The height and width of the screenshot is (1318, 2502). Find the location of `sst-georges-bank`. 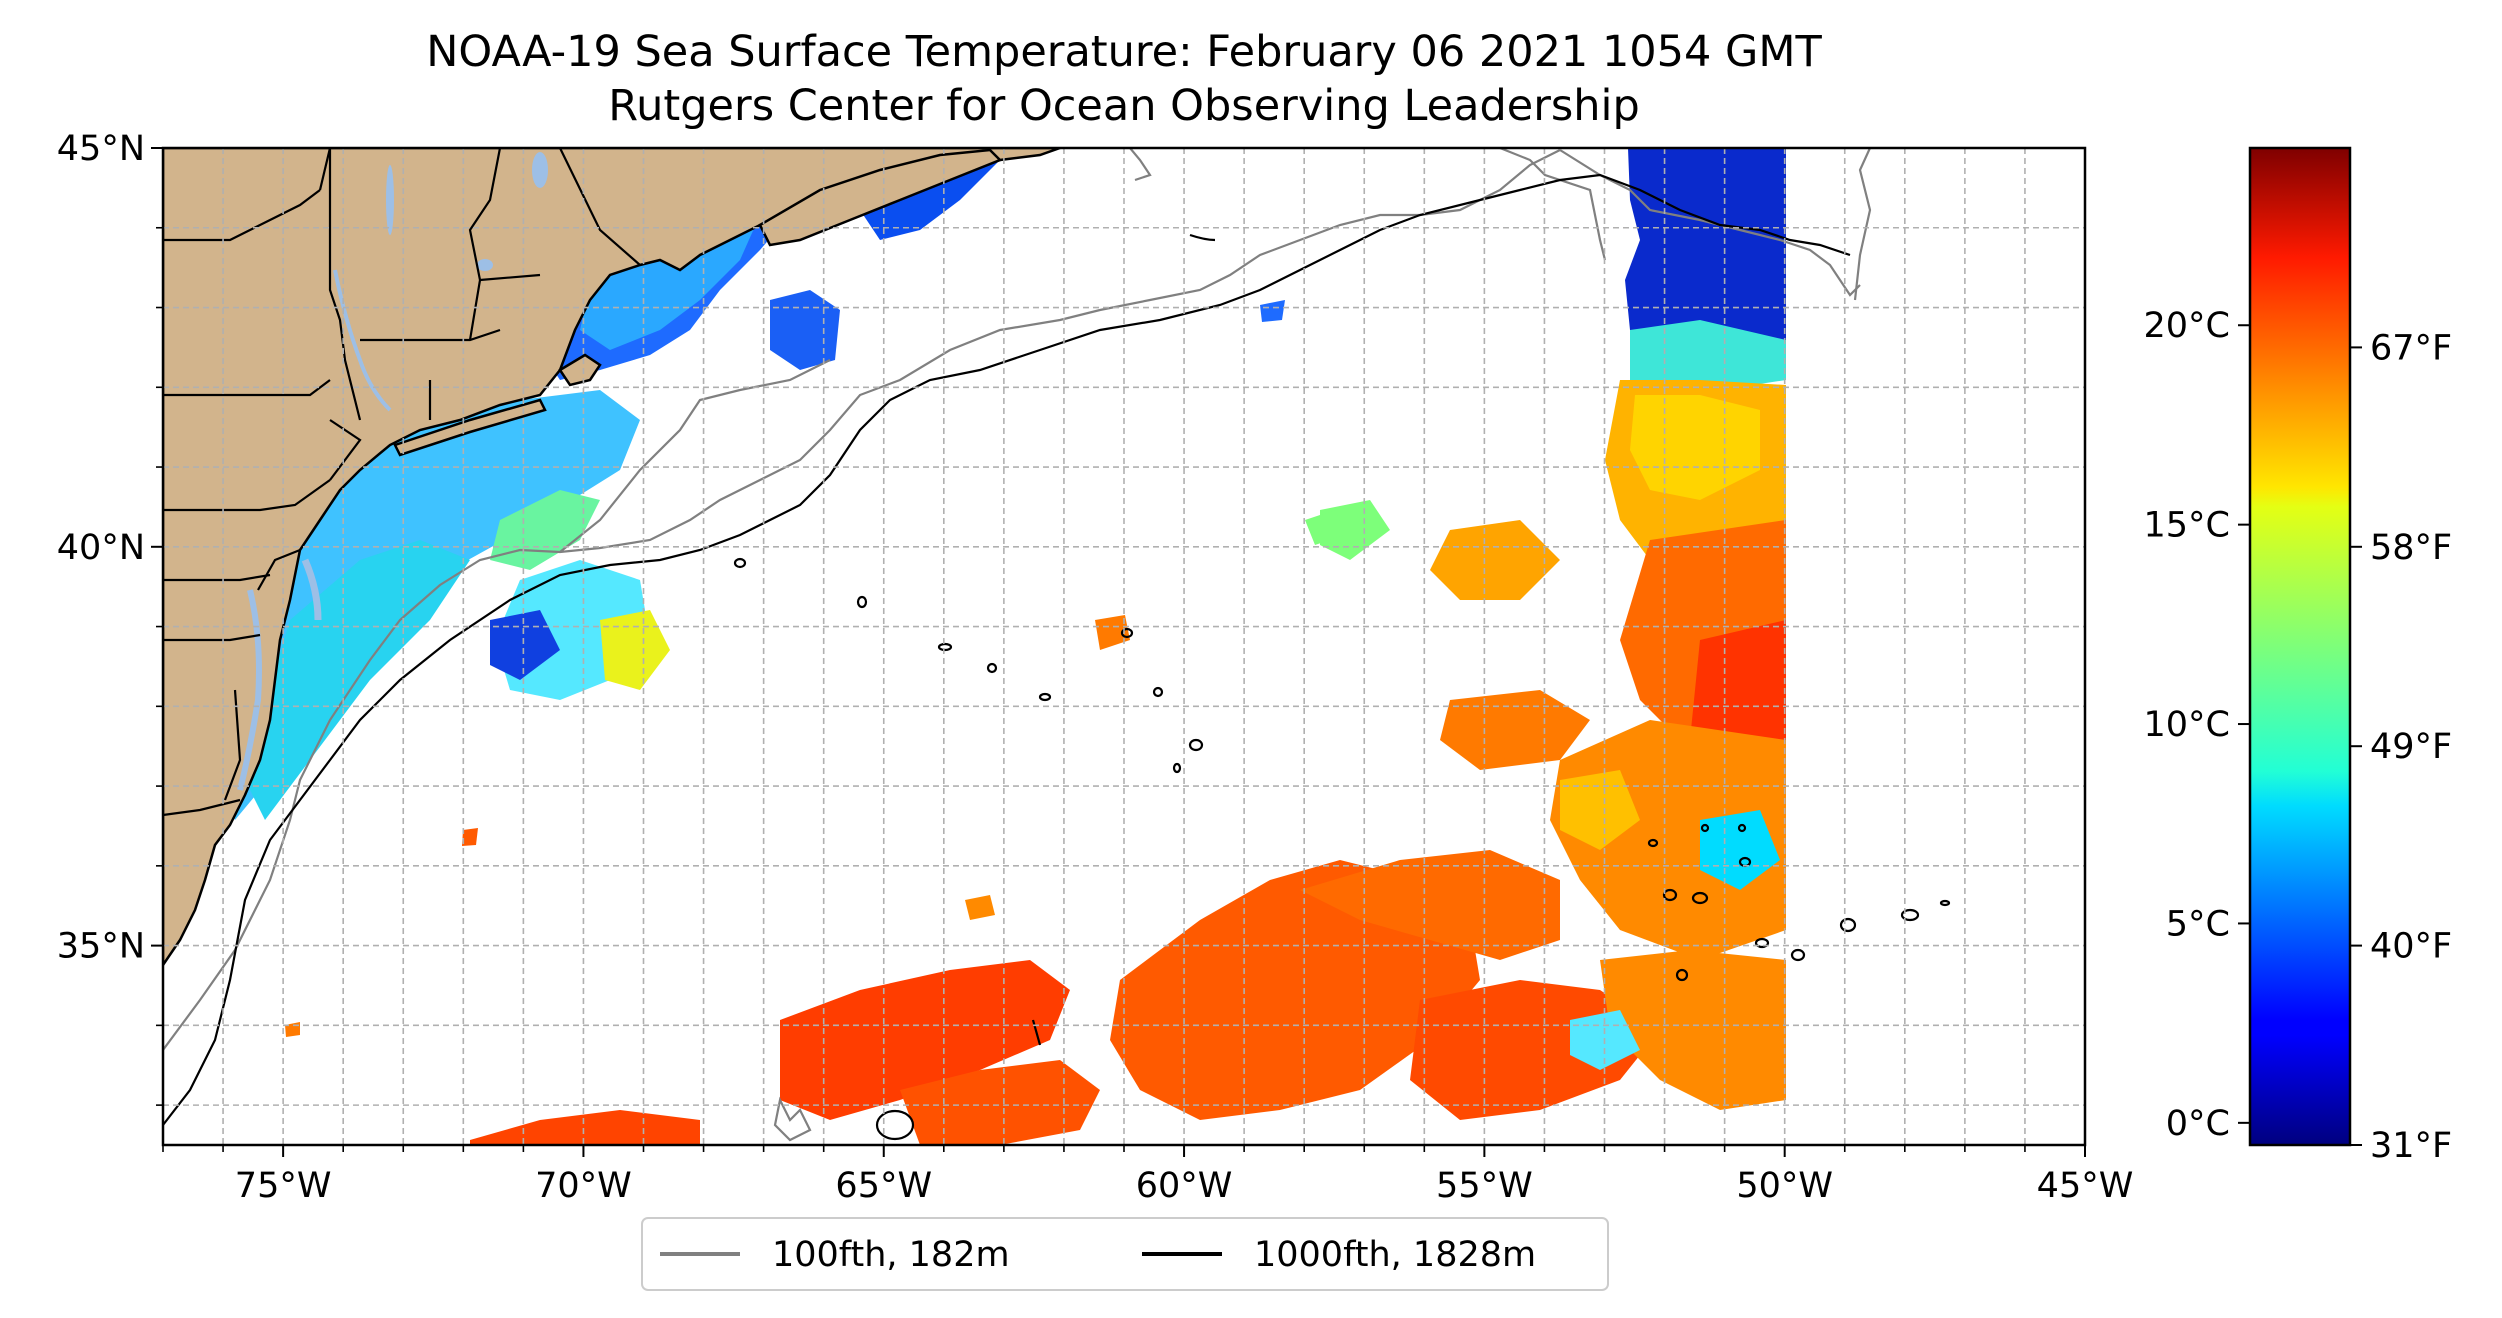

sst-georges-bank is located at coordinates (805, 330).